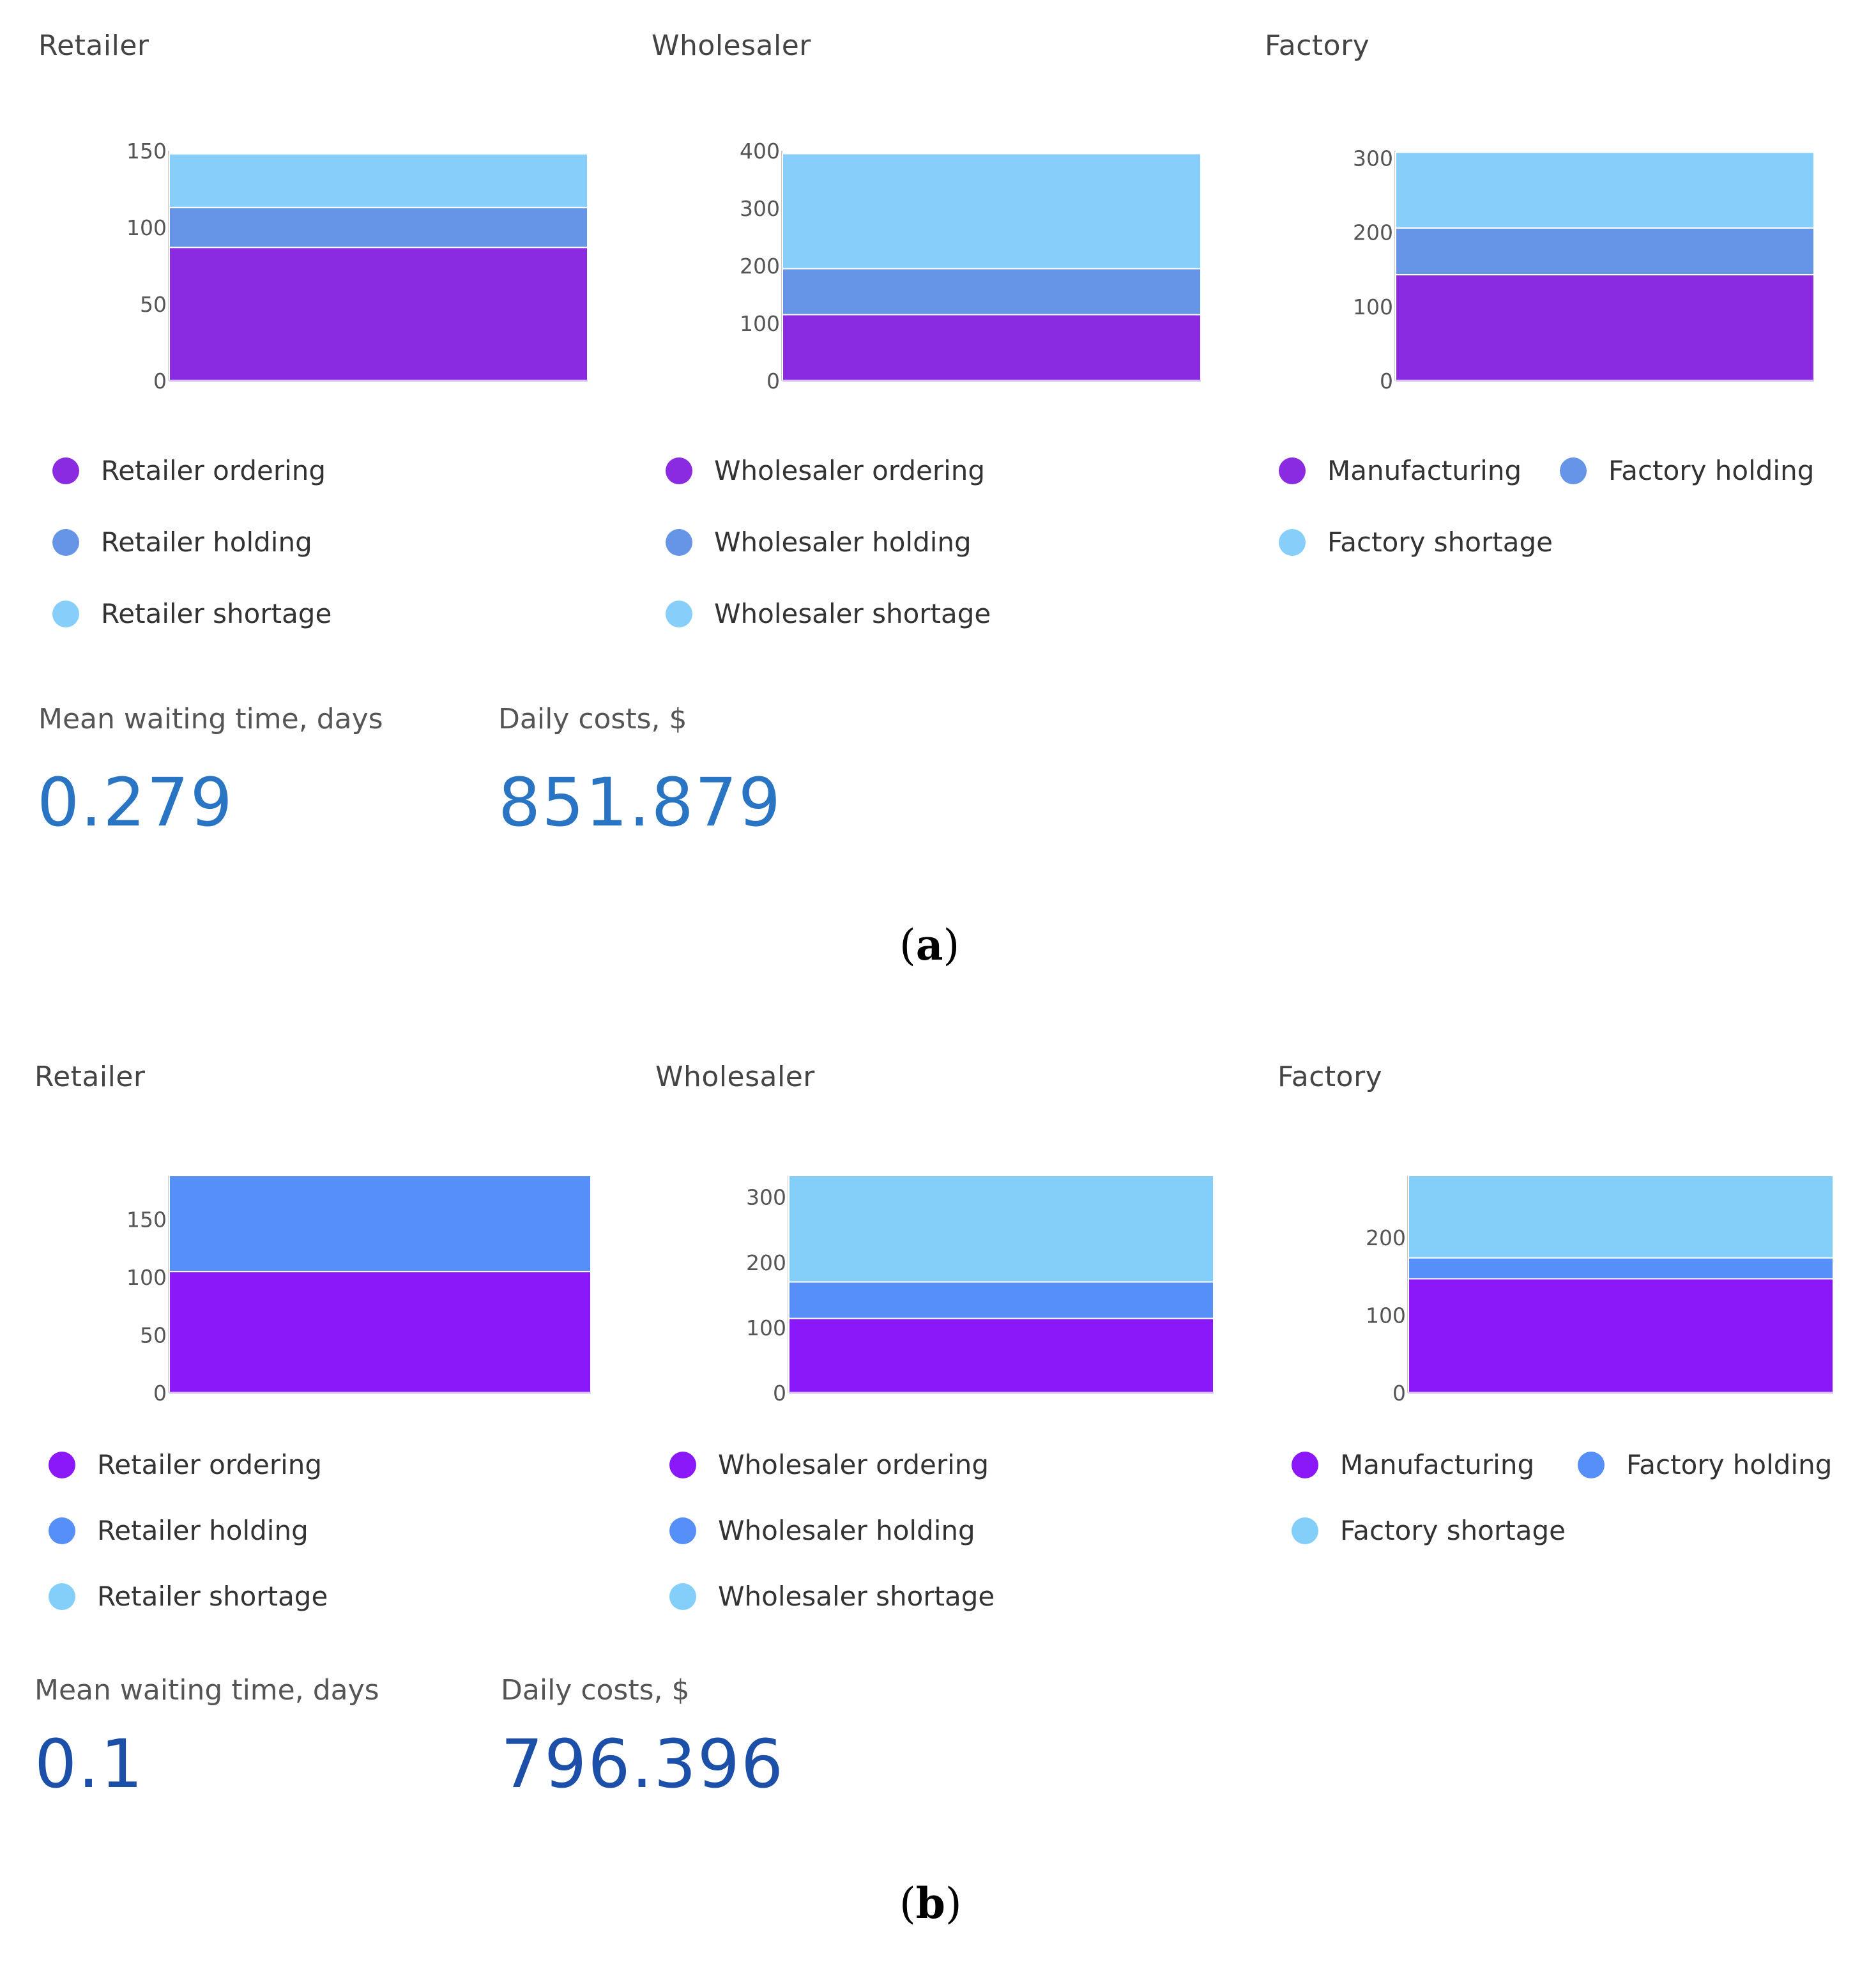 This screenshot has height=1964, width=1876. What do you see at coordinates (930, 1903) in the screenshot?
I see `caption-b: (b)` at bounding box center [930, 1903].